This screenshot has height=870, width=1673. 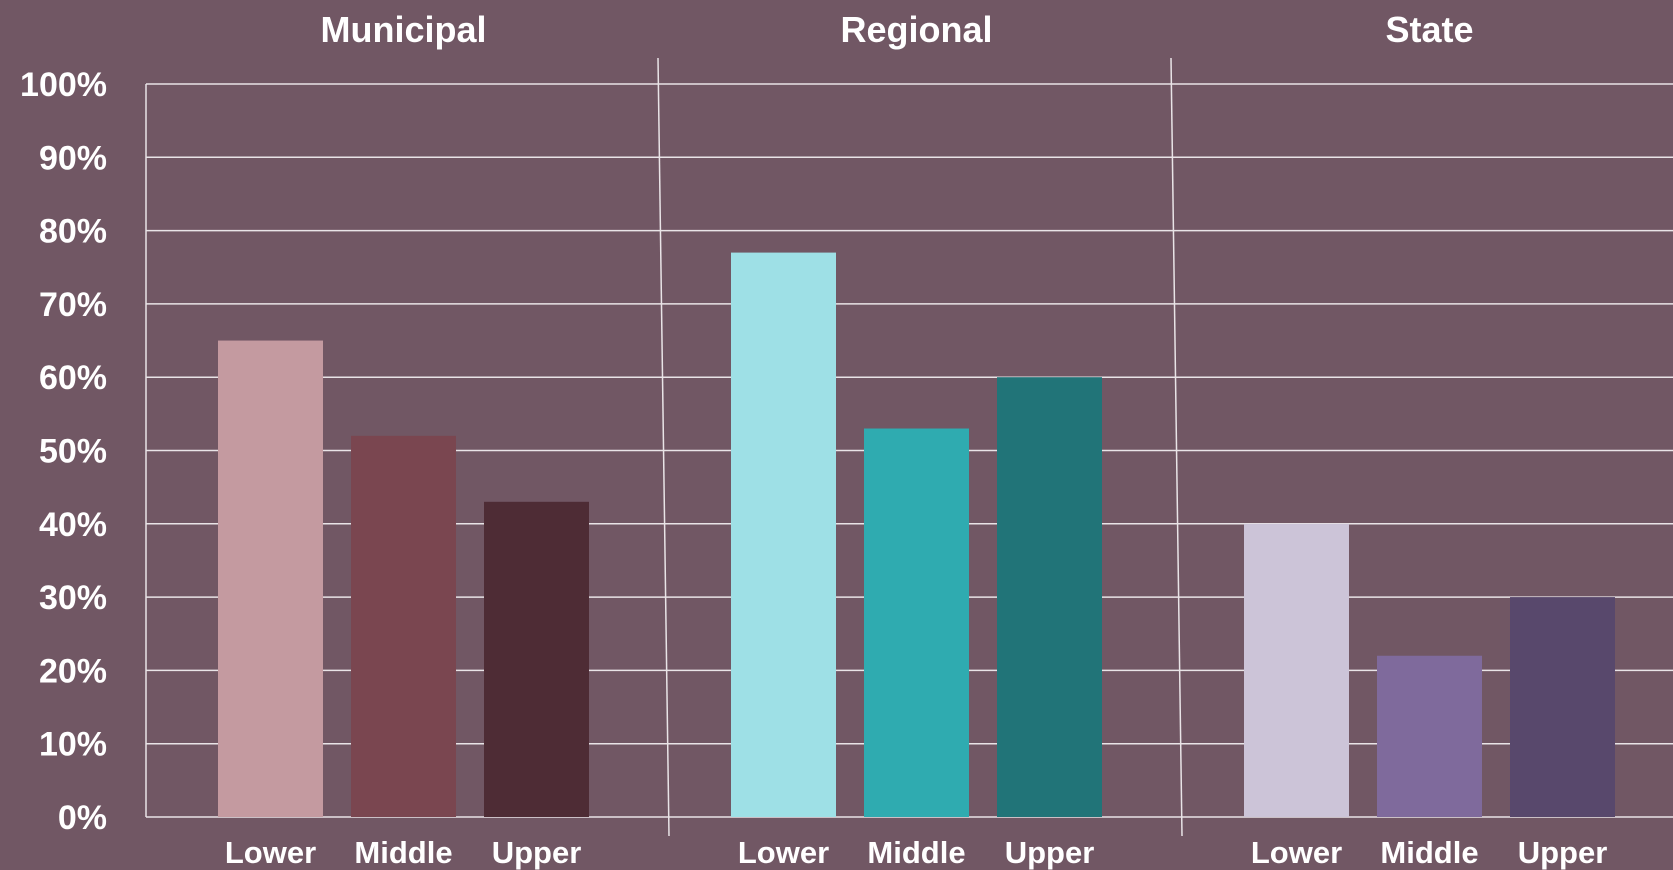 I want to click on bar-state-lower, so click(x=1296, y=670).